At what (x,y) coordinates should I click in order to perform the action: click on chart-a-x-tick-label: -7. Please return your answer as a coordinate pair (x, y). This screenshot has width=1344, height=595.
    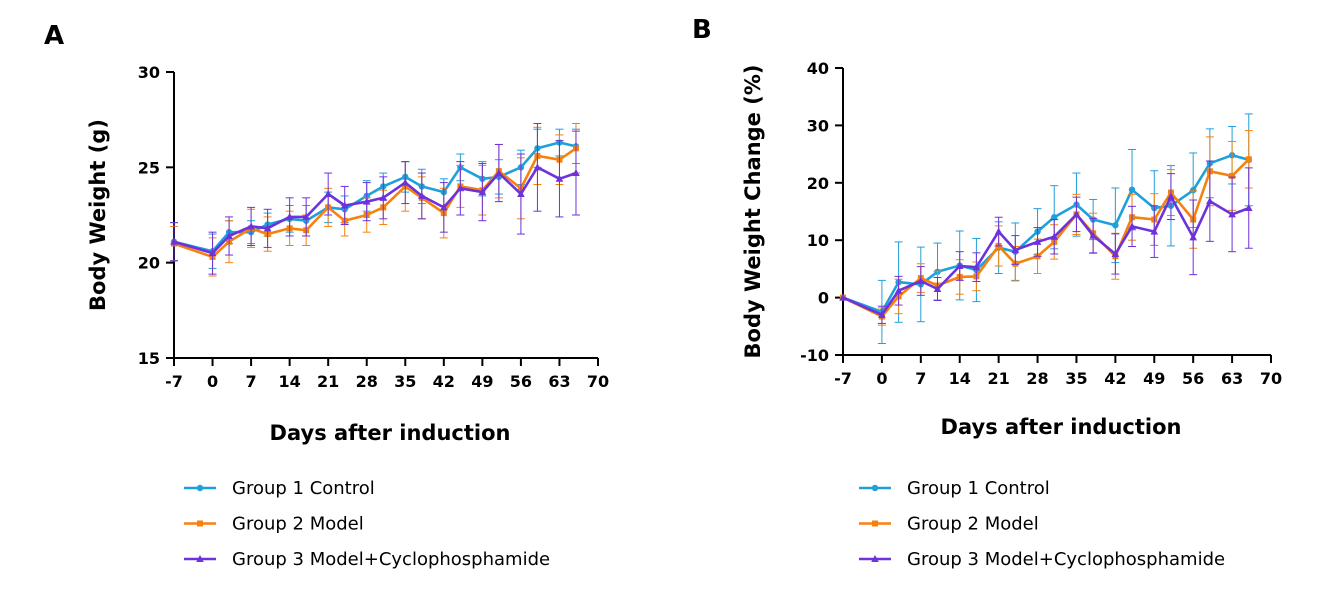
    Looking at the image, I should click on (174, 381).